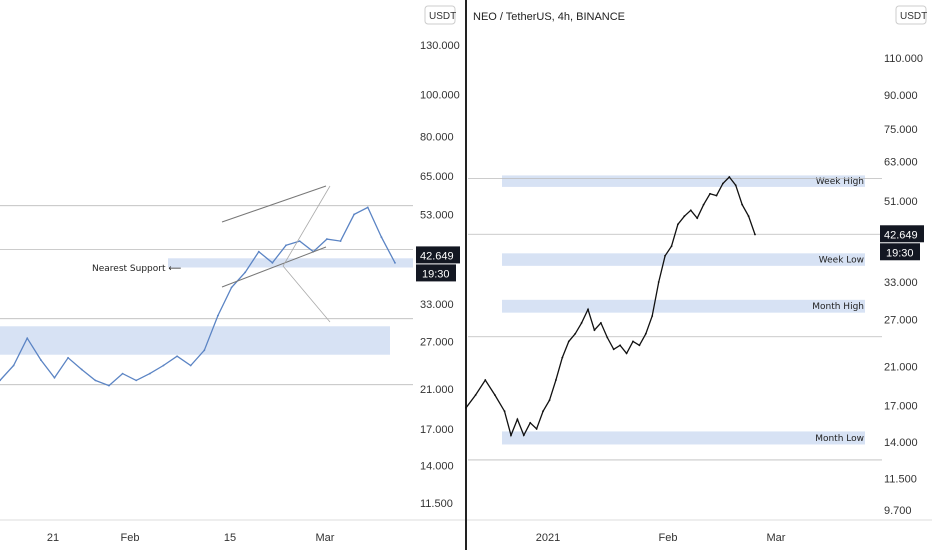 Image resolution: width=932 pixels, height=550 pixels. What do you see at coordinates (548, 538) in the screenshot?
I see `x-tick-label: 2021` at bounding box center [548, 538].